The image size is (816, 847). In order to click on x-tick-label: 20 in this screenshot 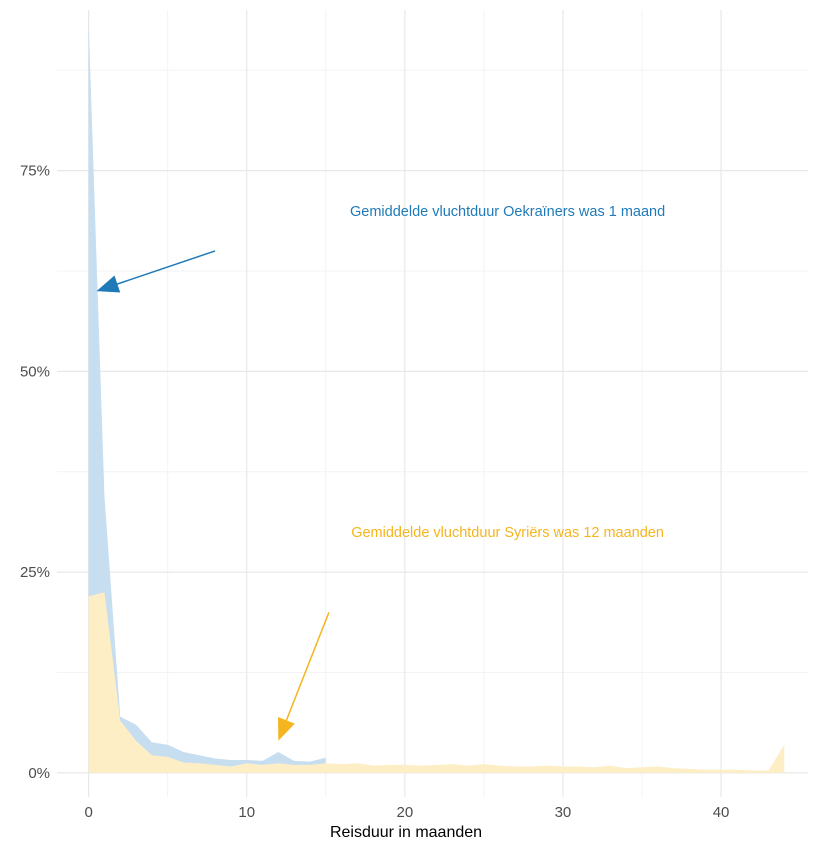, I will do `click(404, 812)`.